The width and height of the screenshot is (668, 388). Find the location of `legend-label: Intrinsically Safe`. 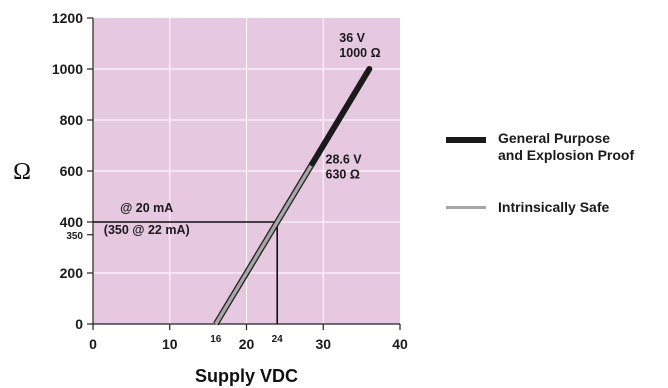

legend-label: Intrinsically Safe is located at coordinates (553, 207).